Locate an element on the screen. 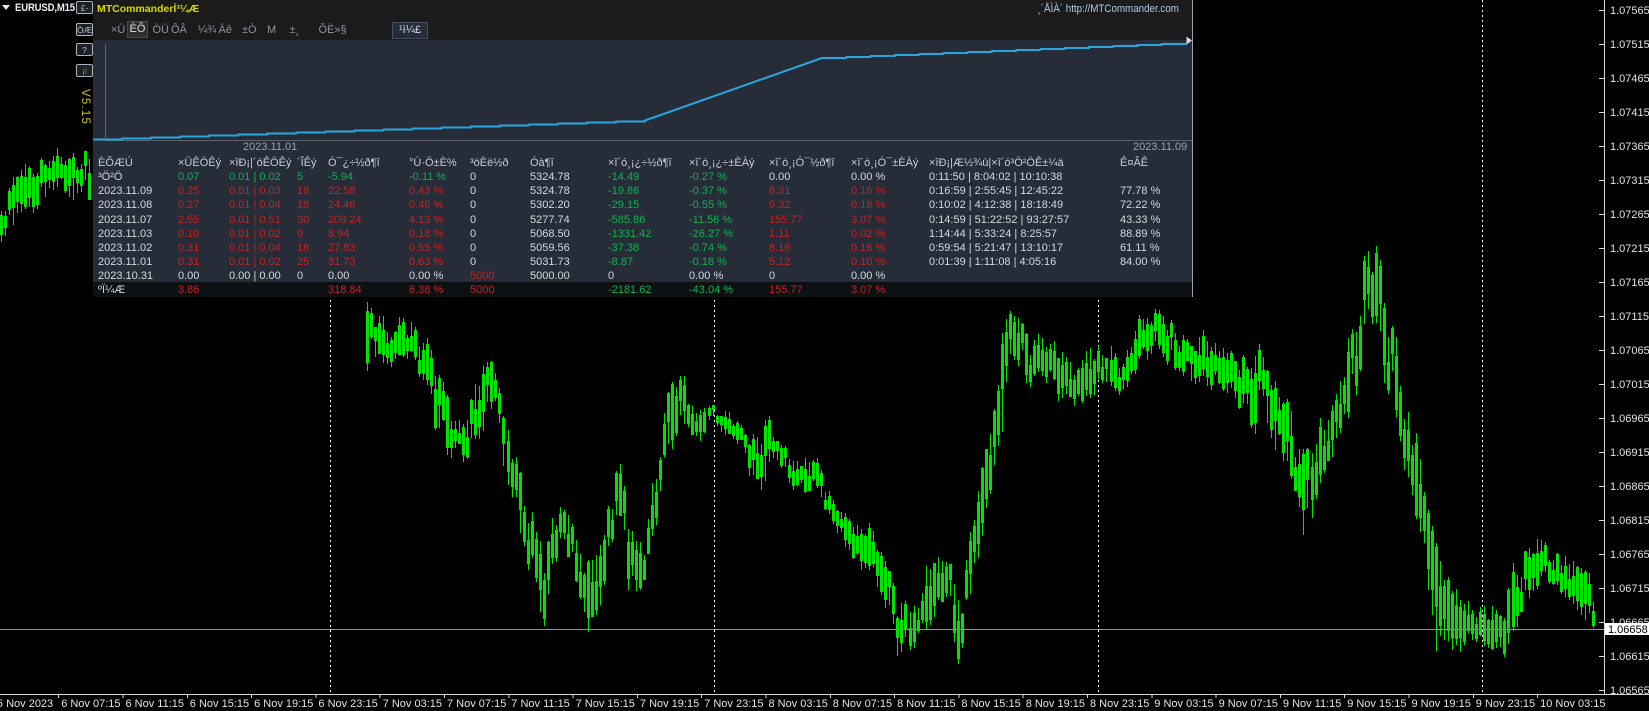  svg-text: 1.07065 is located at coordinates (1629, 351).